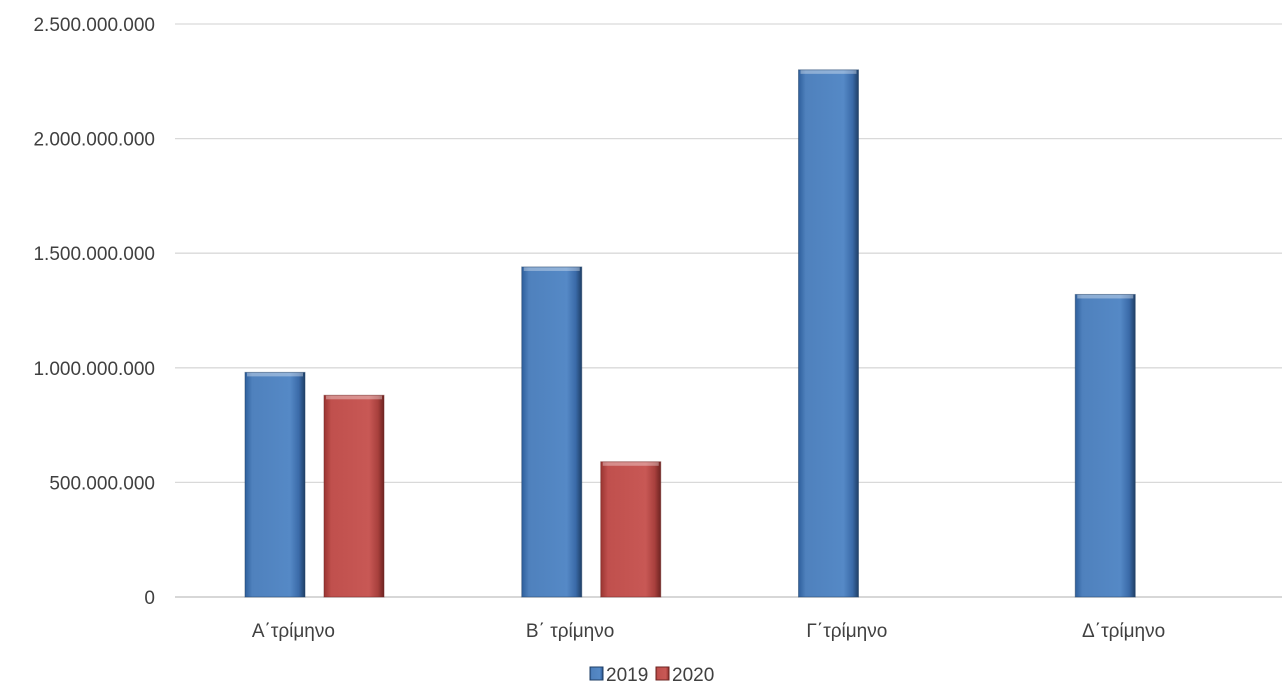 The width and height of the screenshot is (1282, 691). I want to click on y-tick-label: 1.500.000.000, so click(94, 254).